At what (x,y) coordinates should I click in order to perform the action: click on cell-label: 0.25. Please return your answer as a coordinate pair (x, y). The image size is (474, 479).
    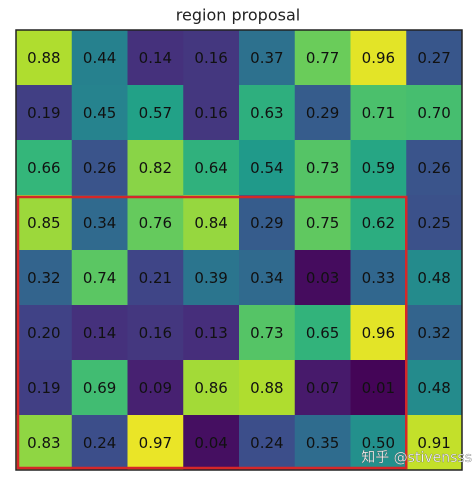
    Looking at the image, I should click on (433, 223).